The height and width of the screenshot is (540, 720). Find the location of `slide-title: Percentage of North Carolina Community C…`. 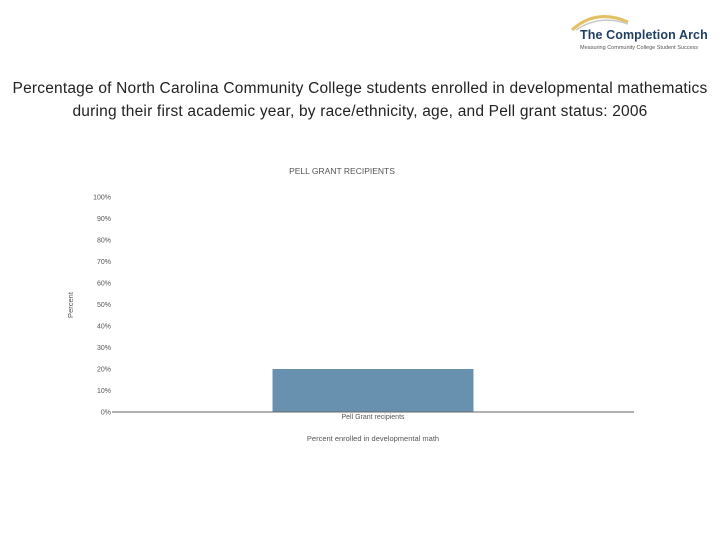

slide-title: Percentage of North Carolina Community C… is located at coordinates (360, 100).